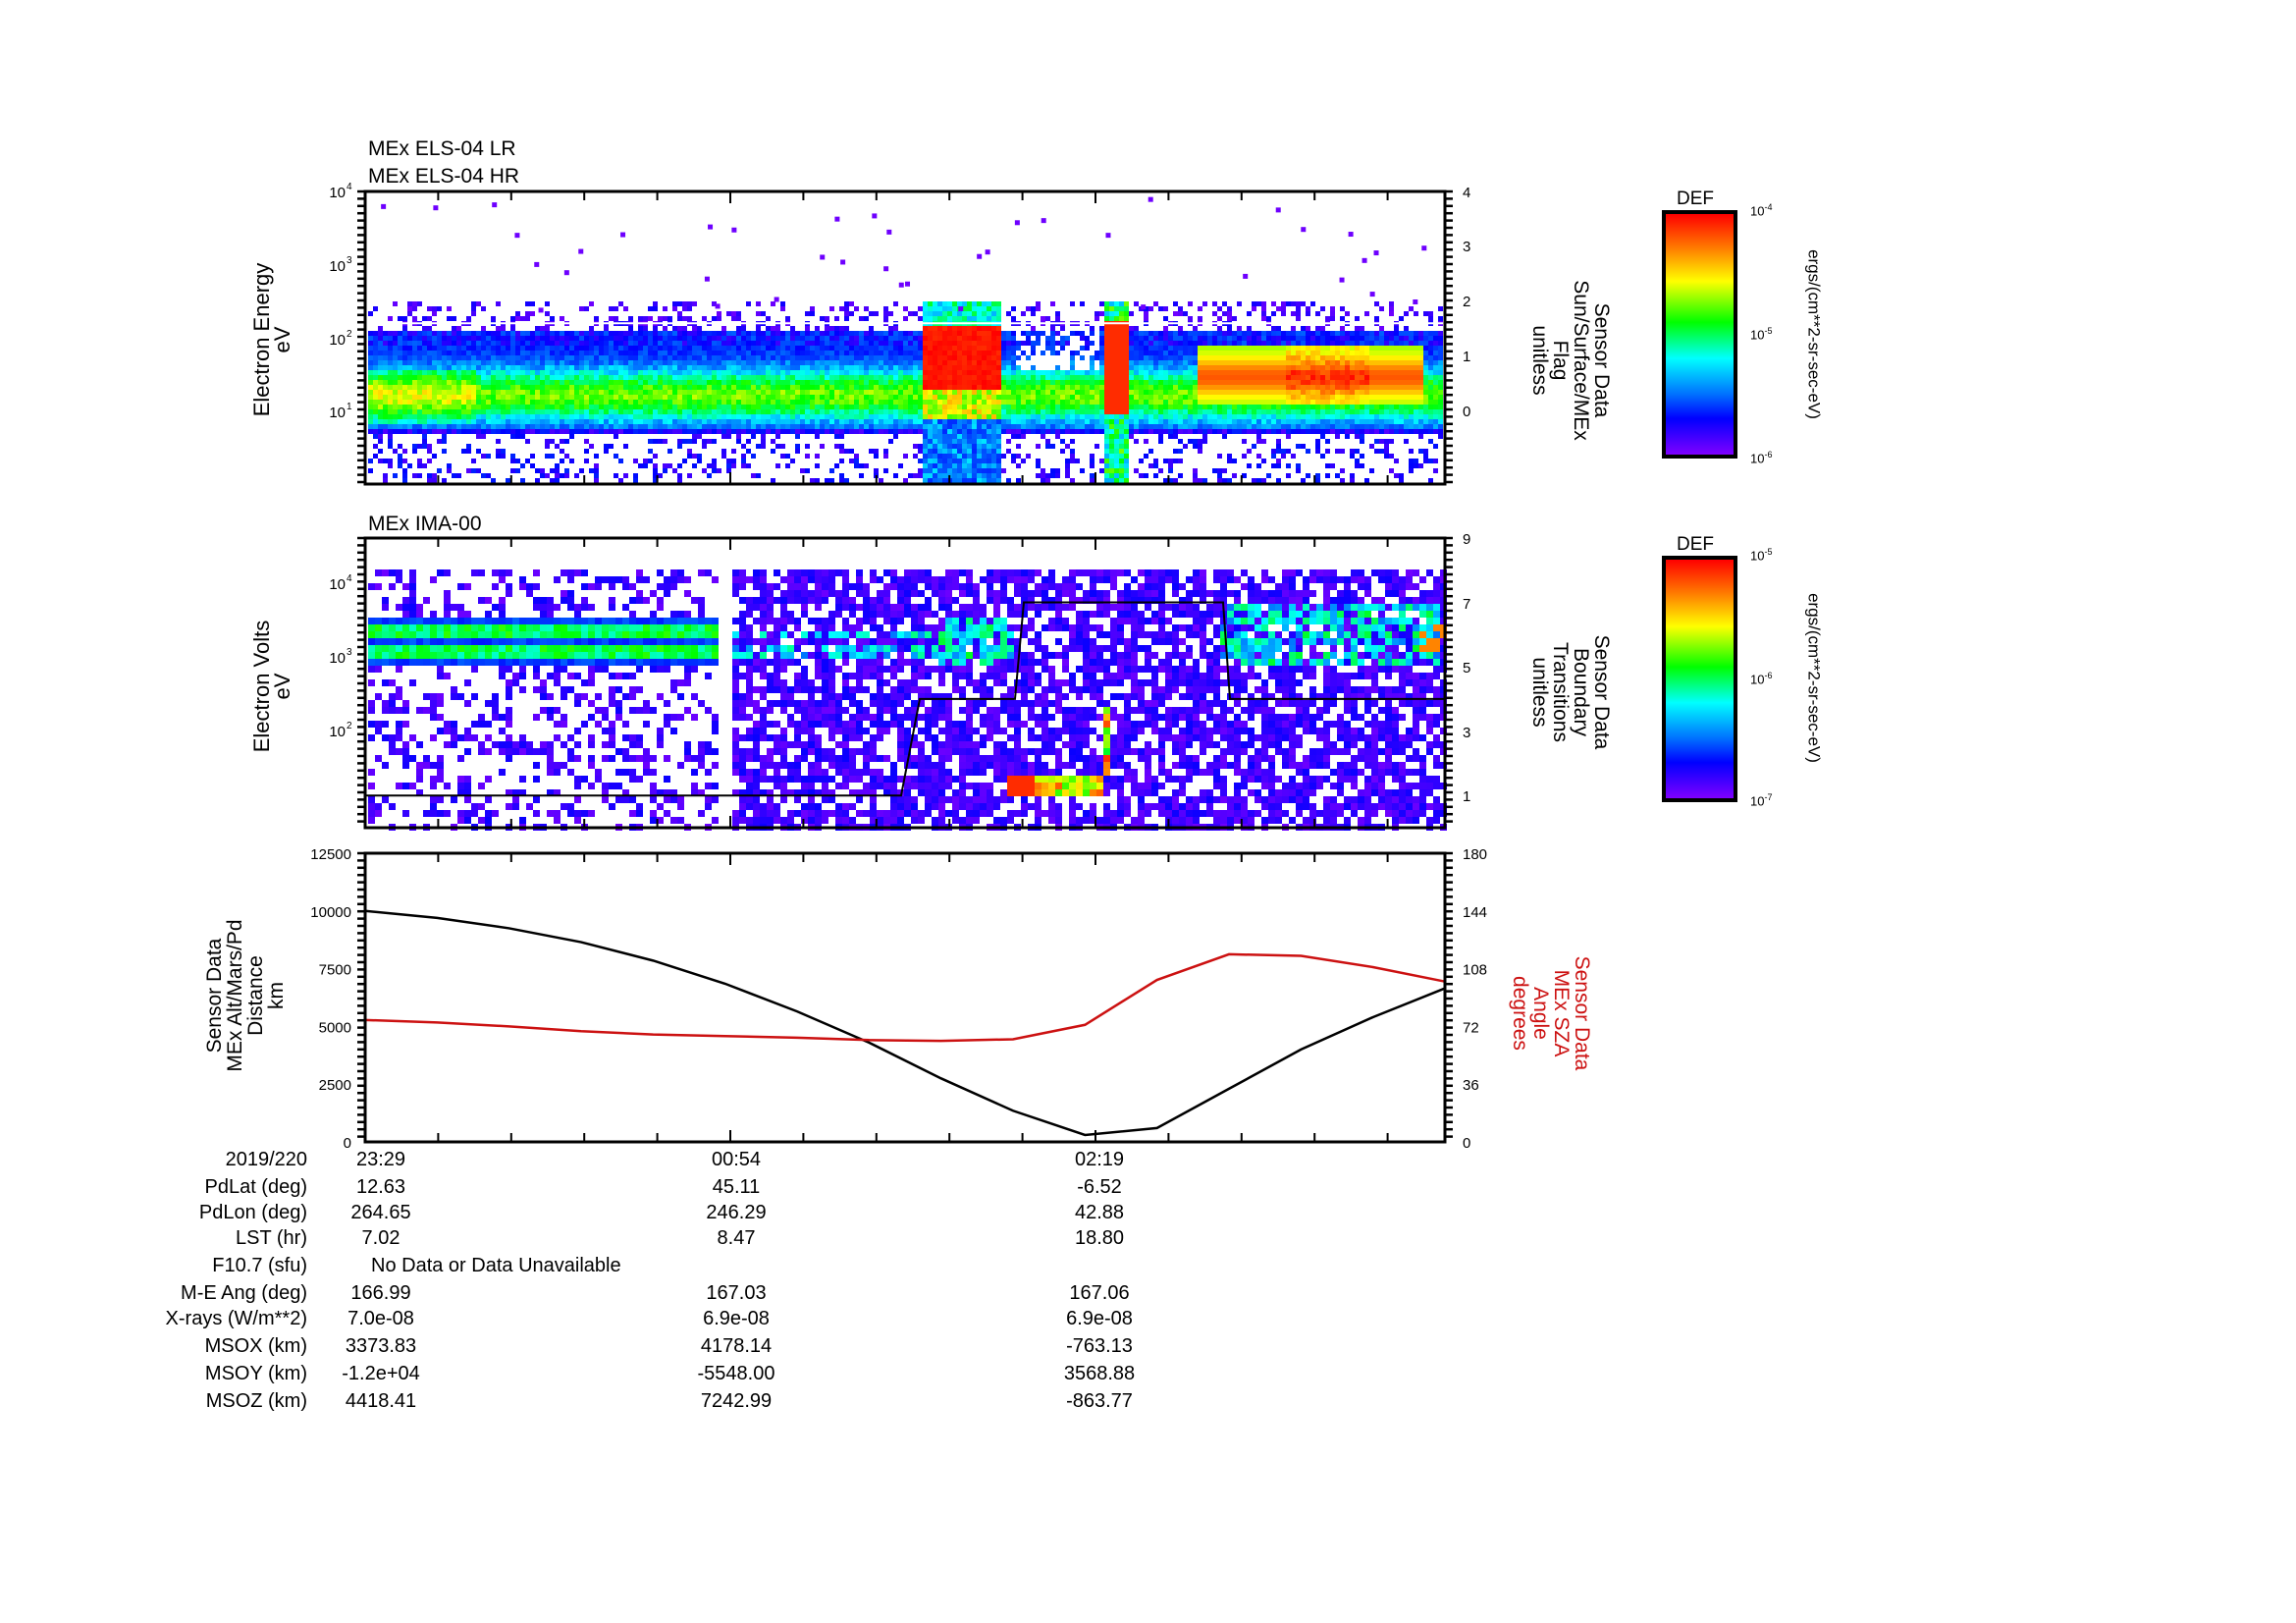 The height and width of the screenshot is (1623, 2296). What do you see at coordinates (1099, 1187) in the screenshot?
I see `info-pdlat-3: -6.52` at bounding box center [1099, 1187].